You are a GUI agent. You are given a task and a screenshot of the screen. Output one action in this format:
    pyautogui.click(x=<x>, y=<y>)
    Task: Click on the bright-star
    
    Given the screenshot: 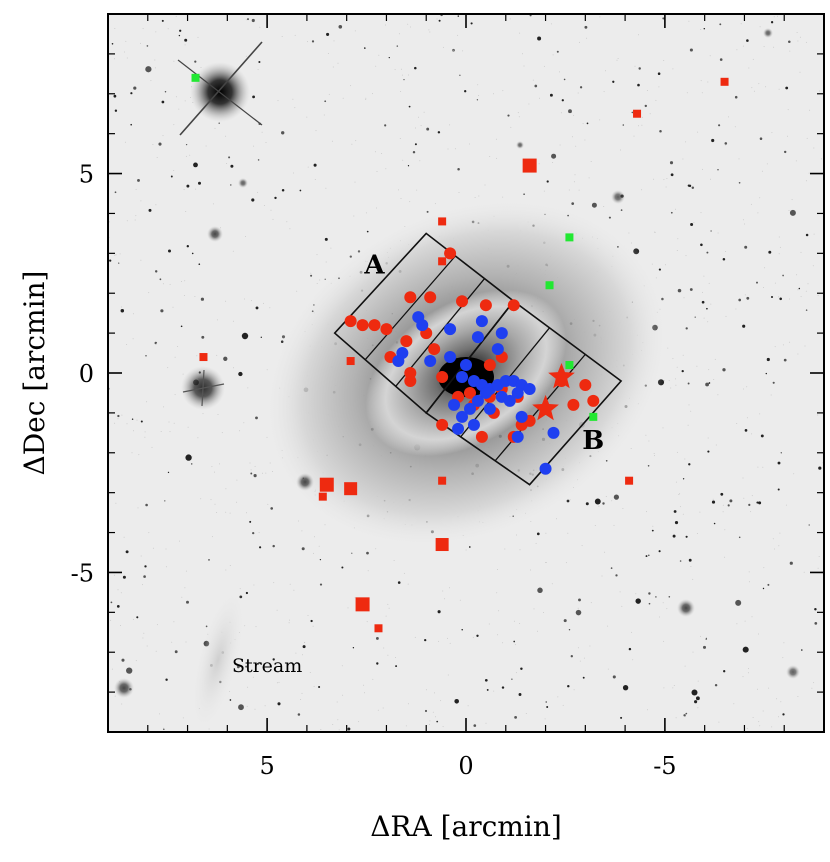 What is the action you would take?
    pyautogui.click(x=618, y=197)
    